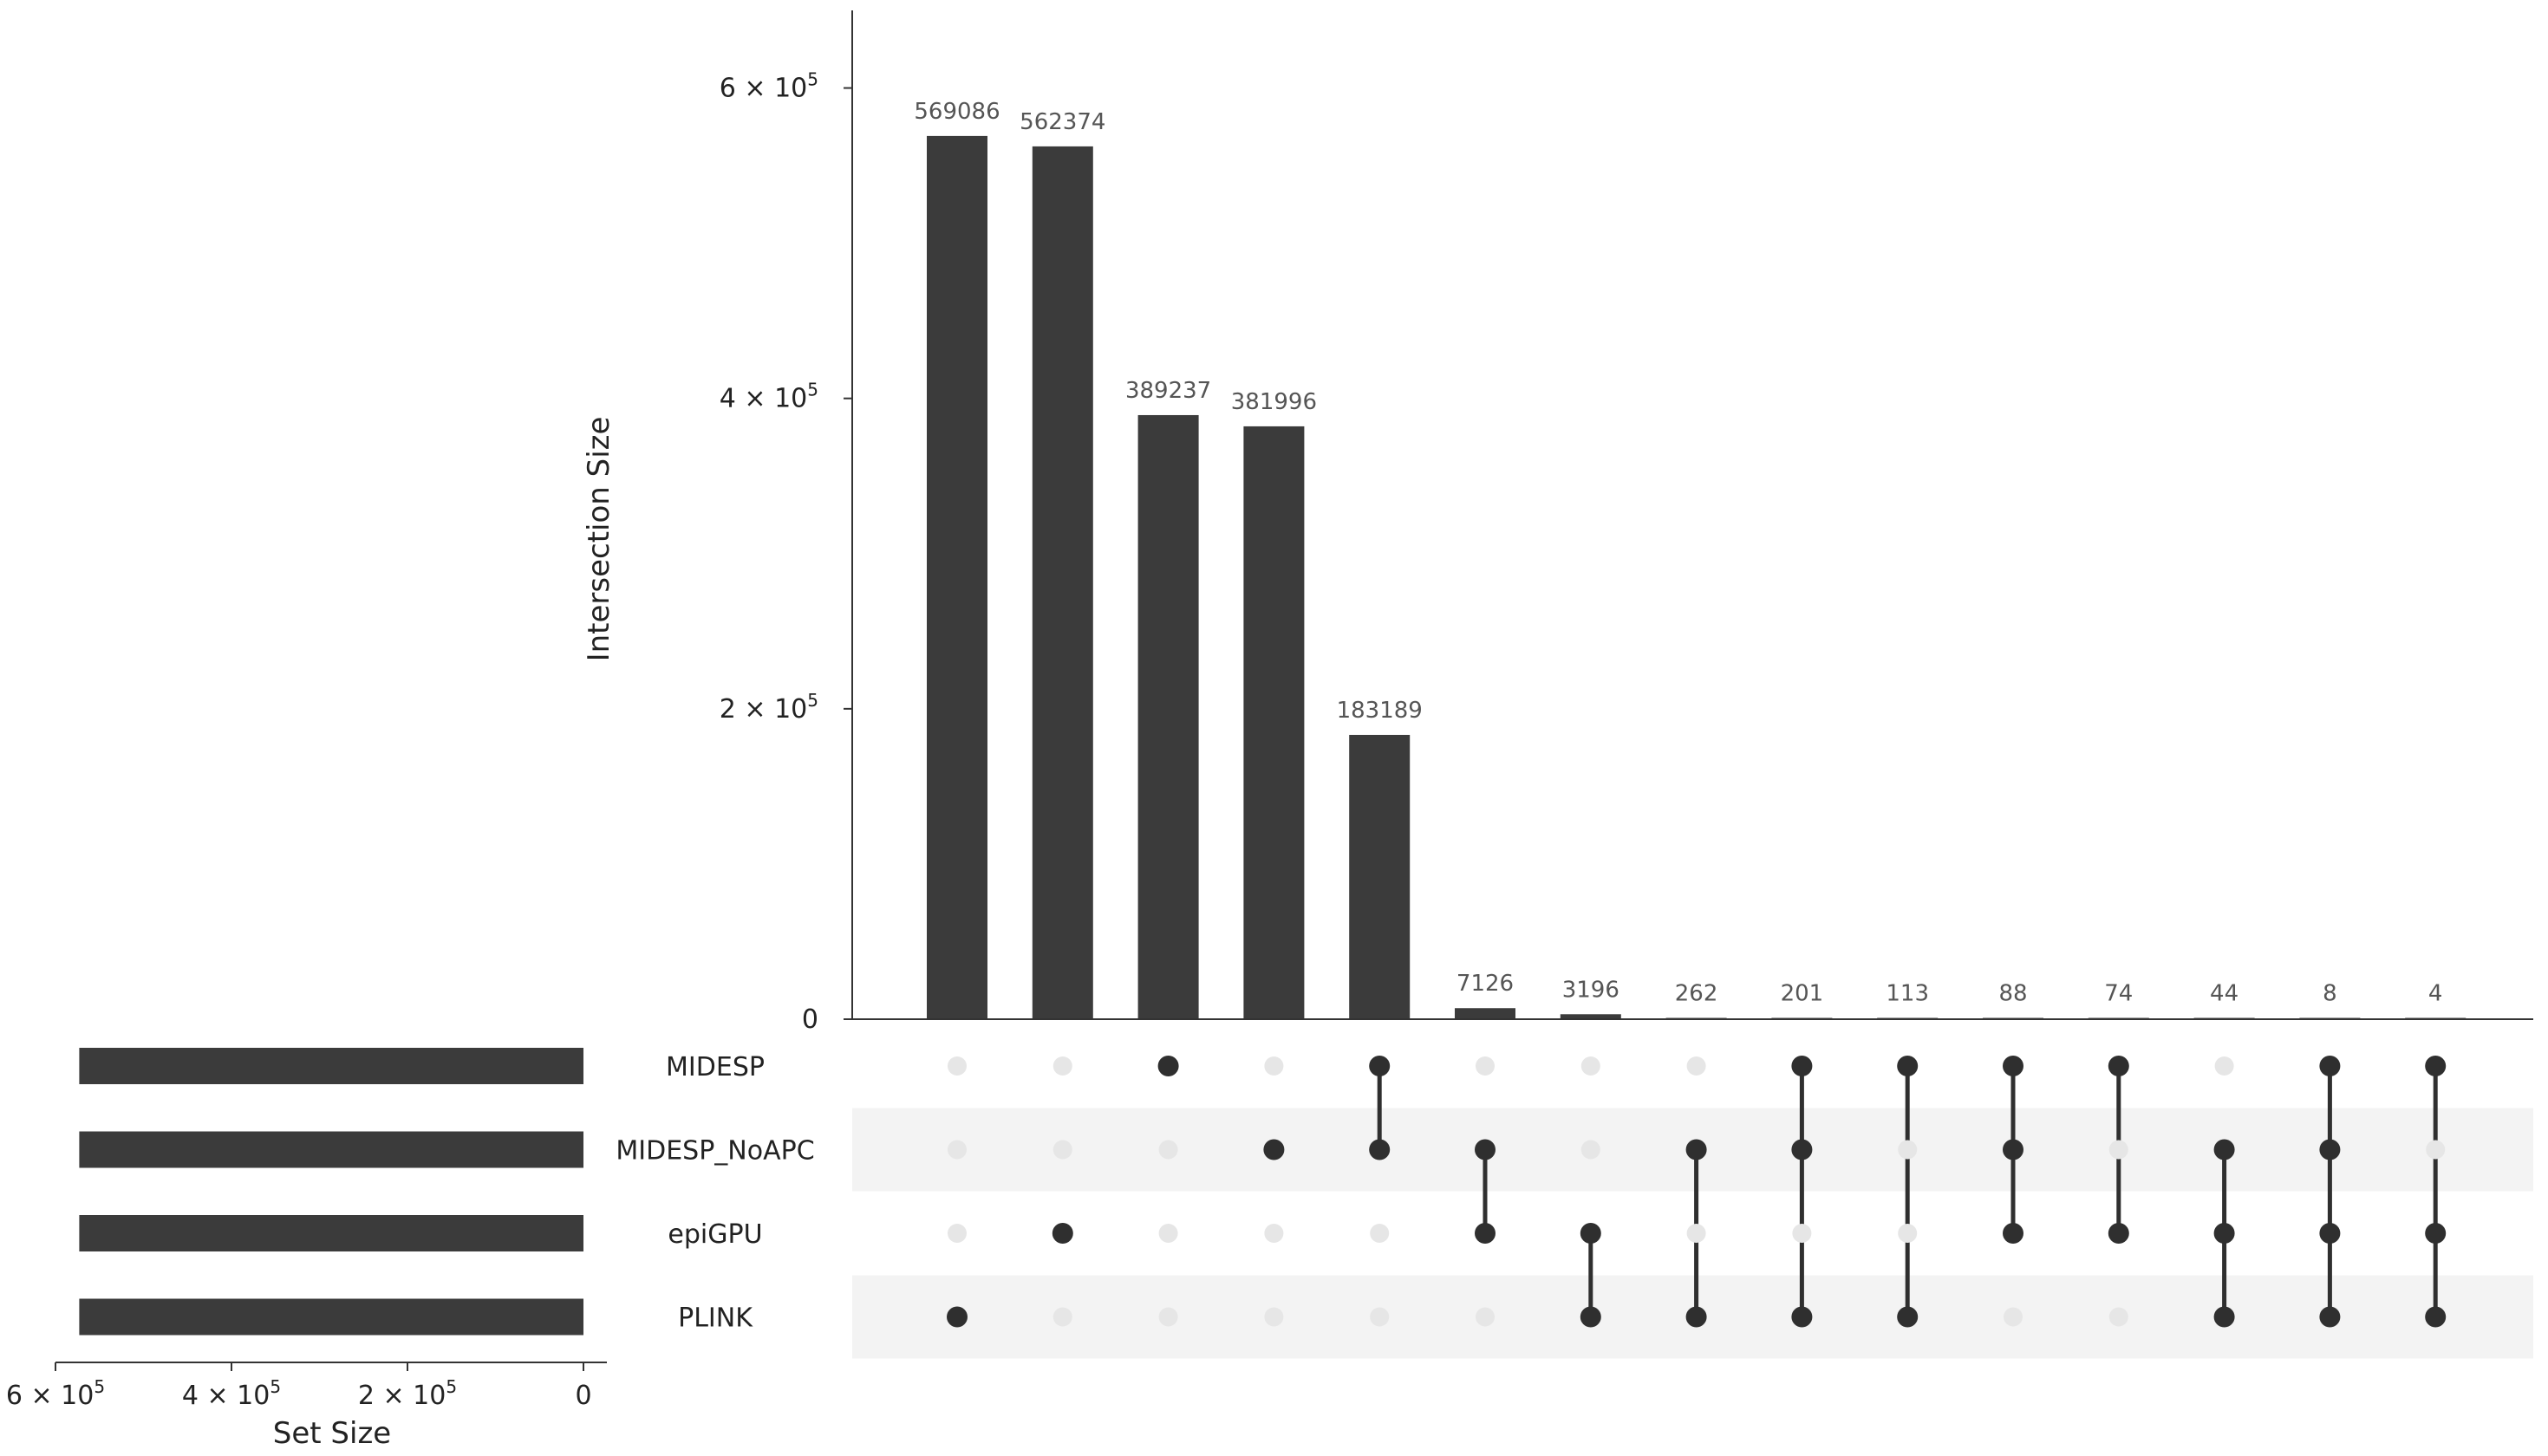 This screenshot has height=1456, width=2548. I want to click on intersection-count-4: 183189, so click(1380, 711).